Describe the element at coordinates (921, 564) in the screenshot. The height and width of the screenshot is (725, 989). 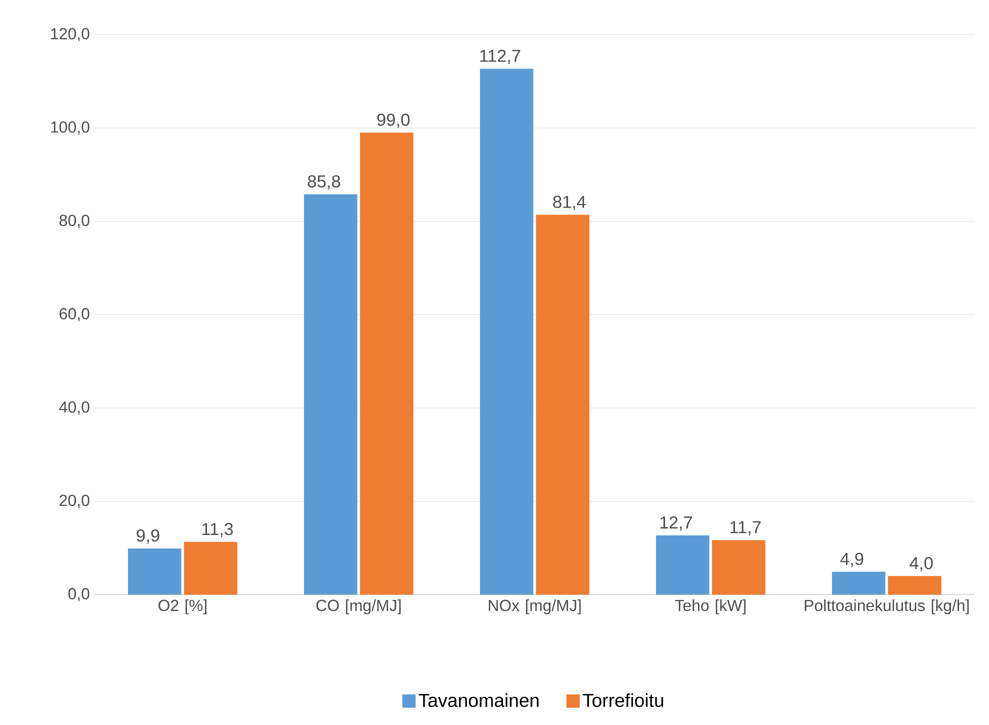
I see `data-label: 4,0` at that location.